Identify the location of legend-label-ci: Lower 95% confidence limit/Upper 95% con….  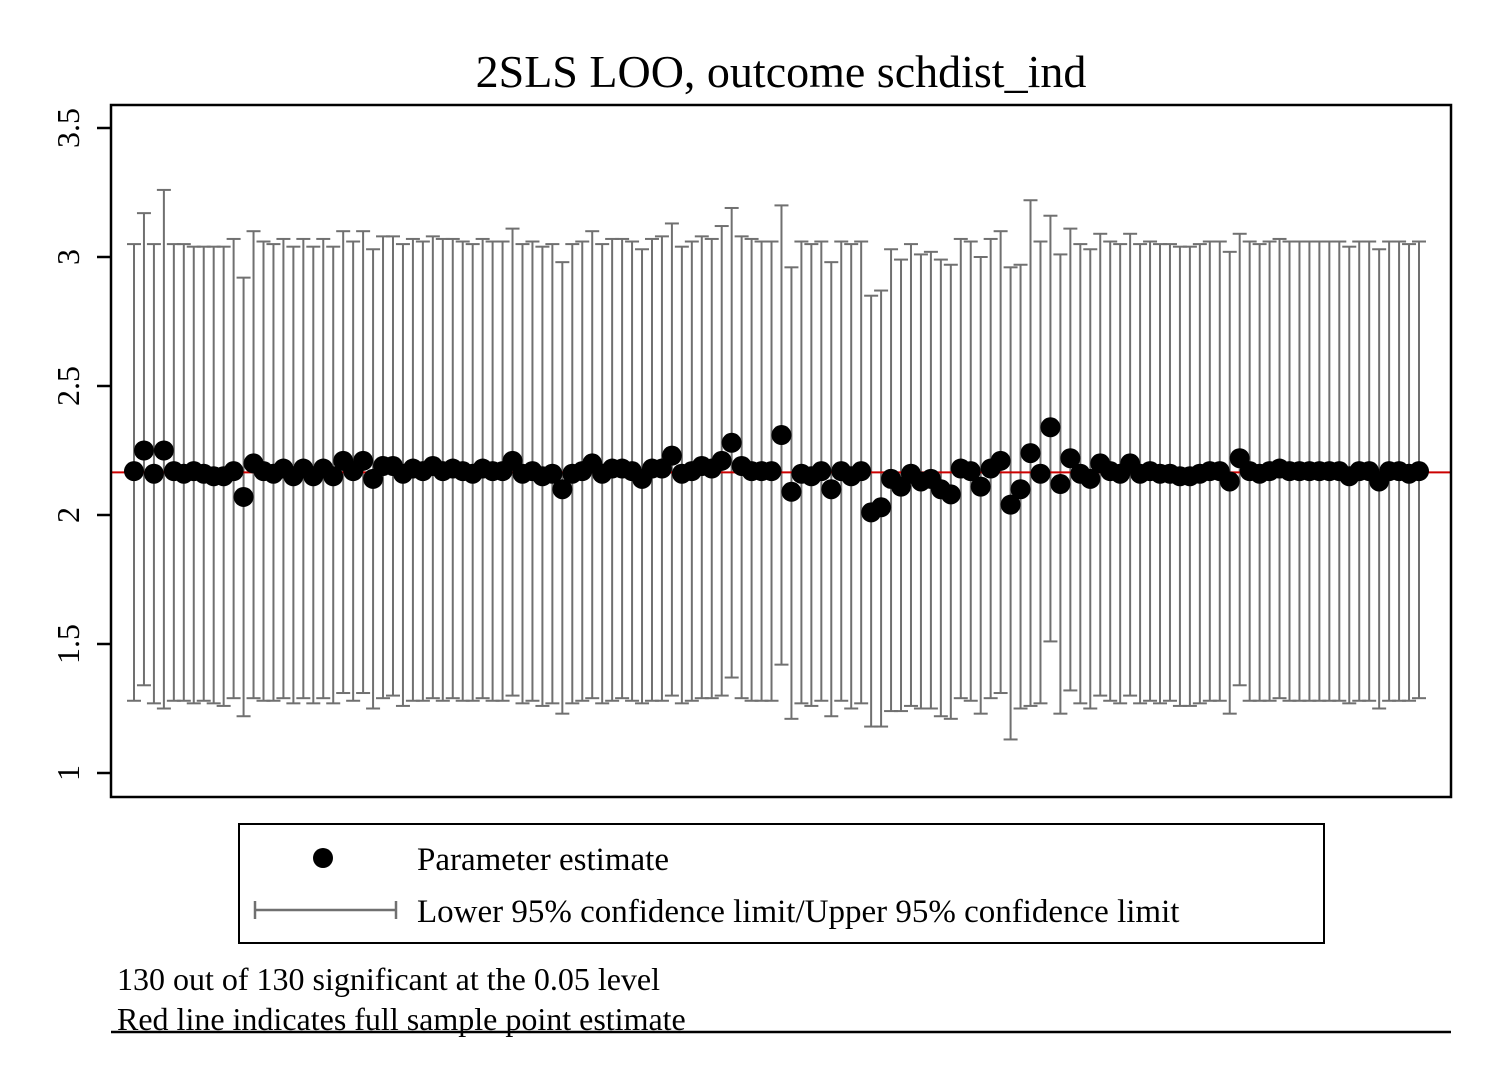
(798, 912).